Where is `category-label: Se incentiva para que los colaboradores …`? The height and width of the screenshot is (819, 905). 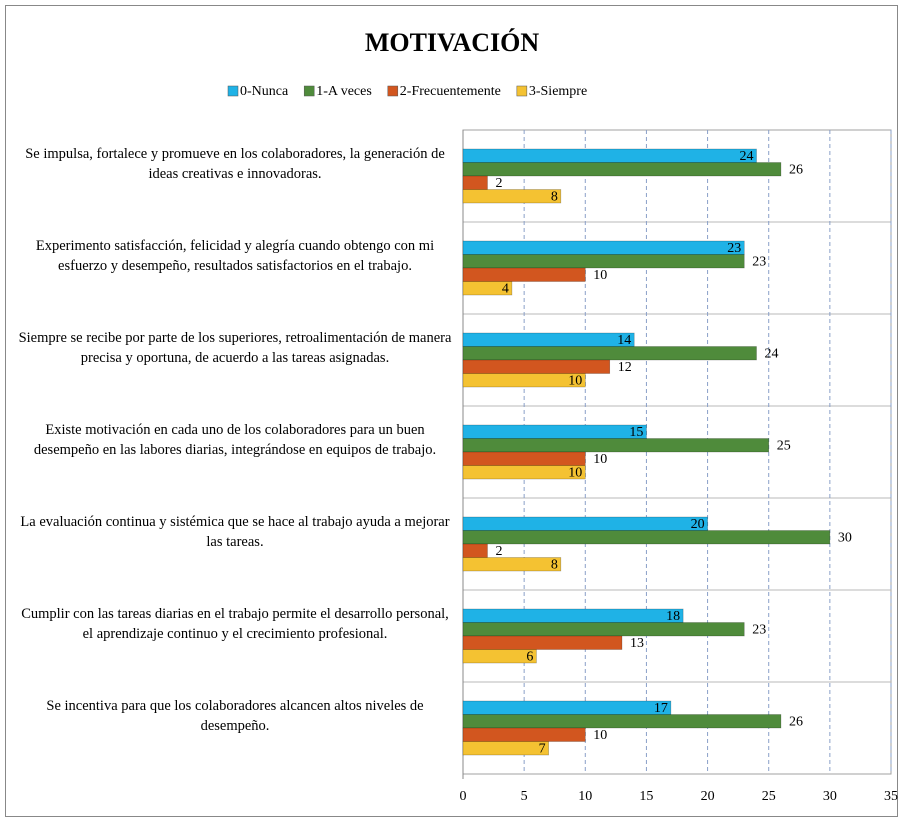 category-label: Se incentiva para que los colaboradores … is located at coordinates (235, 716).